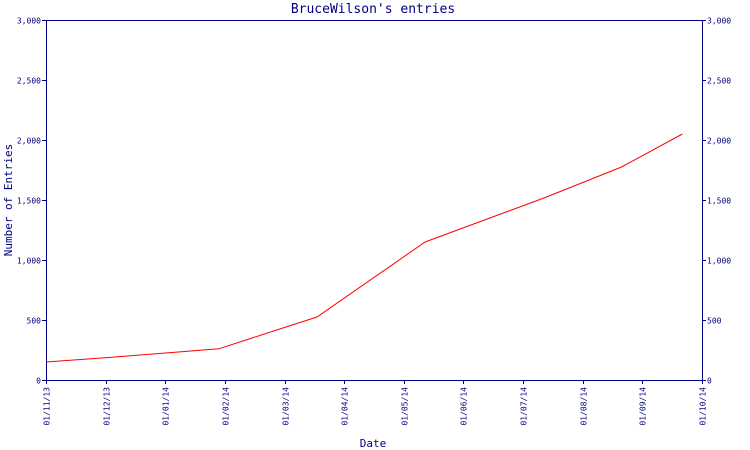 This screenshot has width=750, height=450. What do you see at coordinates (29, 141) in the screenshot?
I see `y-tick-label-left: 2,000` at bounding box center [29, 141].